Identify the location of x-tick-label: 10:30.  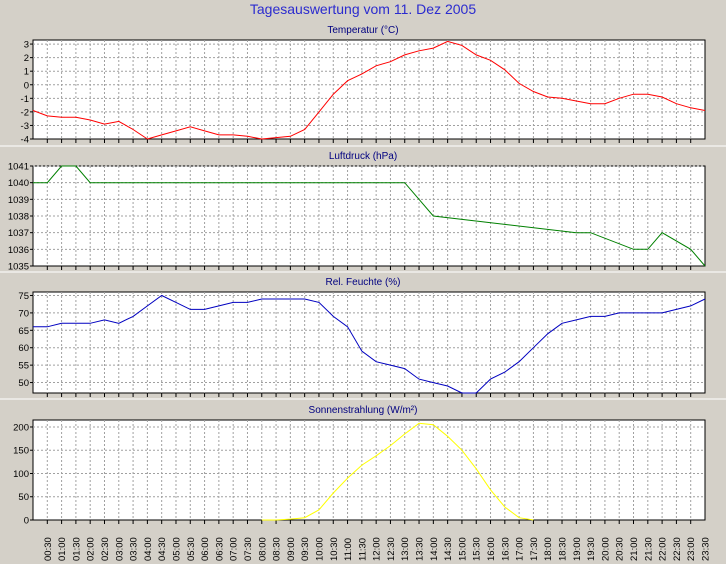
(334, 549).